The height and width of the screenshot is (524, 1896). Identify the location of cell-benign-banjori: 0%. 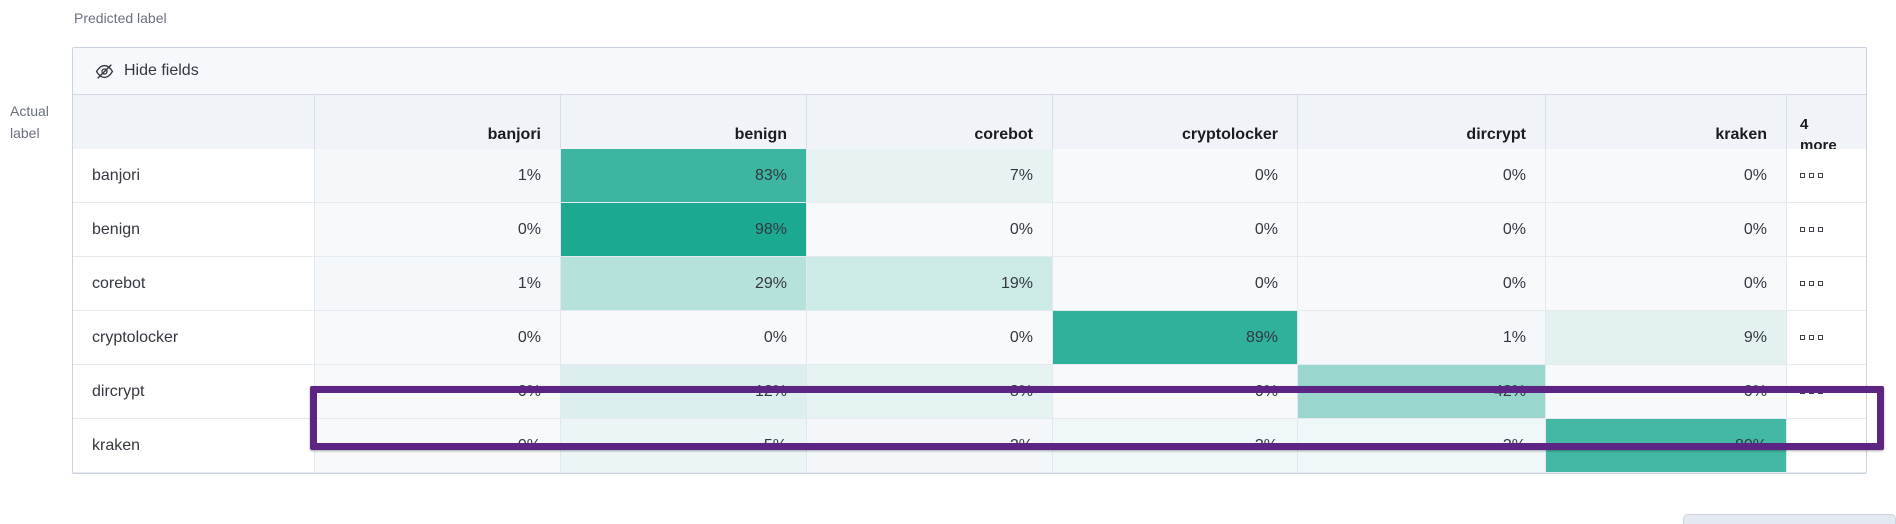
(438, 230).